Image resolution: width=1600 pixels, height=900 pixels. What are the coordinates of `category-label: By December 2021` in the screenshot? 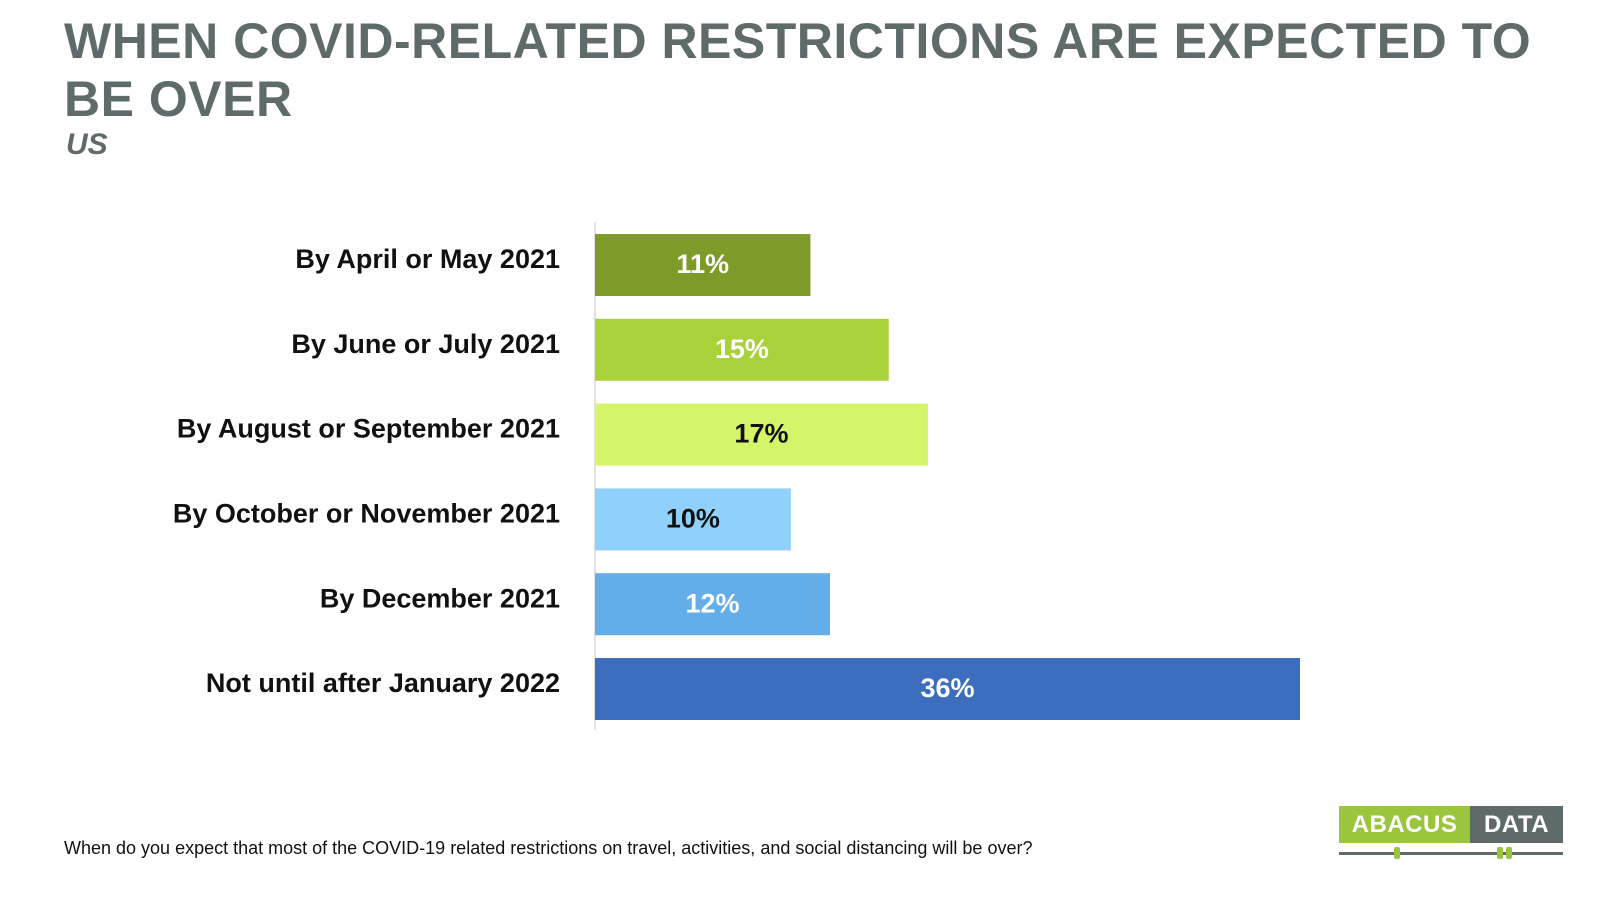 It's located at (440, 598).